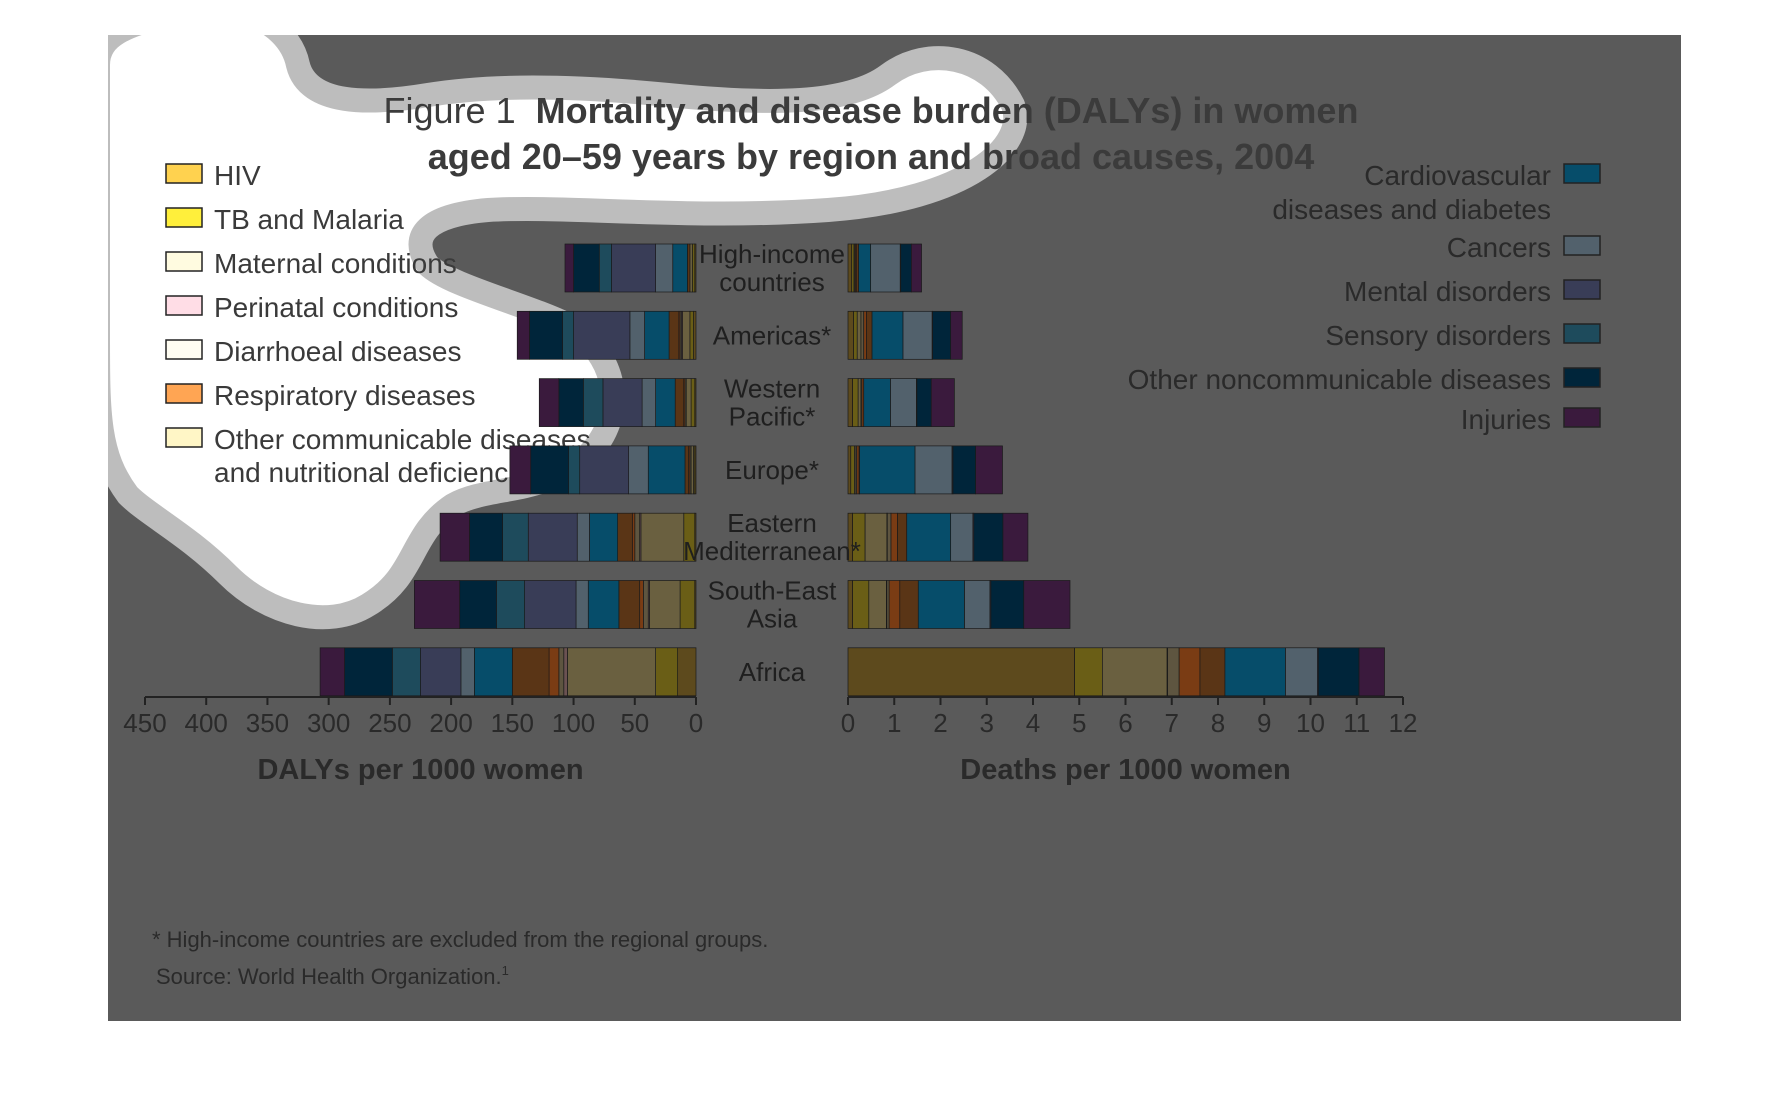  Describe the element at coordinates (573, 723) in the screenshot. I see `tick-label: 100` at that location.